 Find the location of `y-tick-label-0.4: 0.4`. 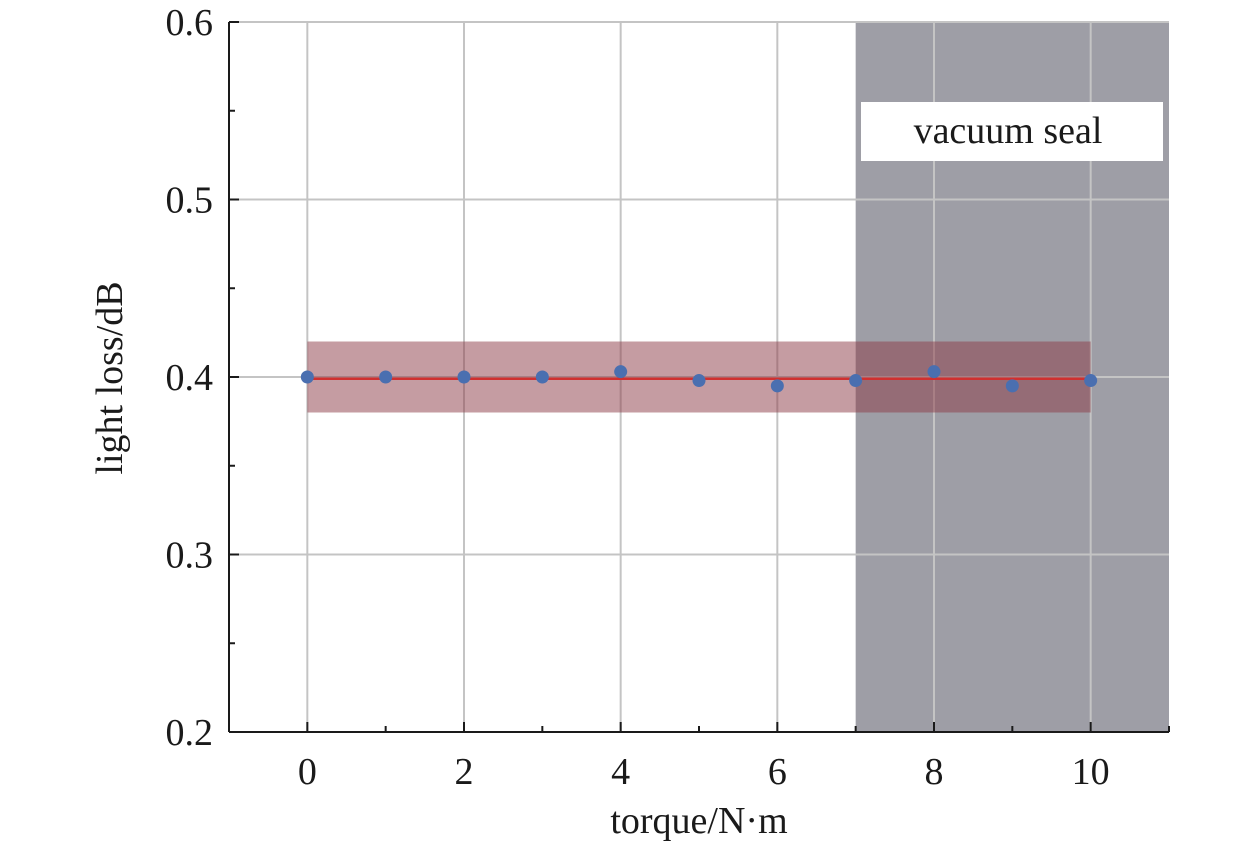

y-tick-label-0.4: 0.4 is located at coordinates (190, 378).